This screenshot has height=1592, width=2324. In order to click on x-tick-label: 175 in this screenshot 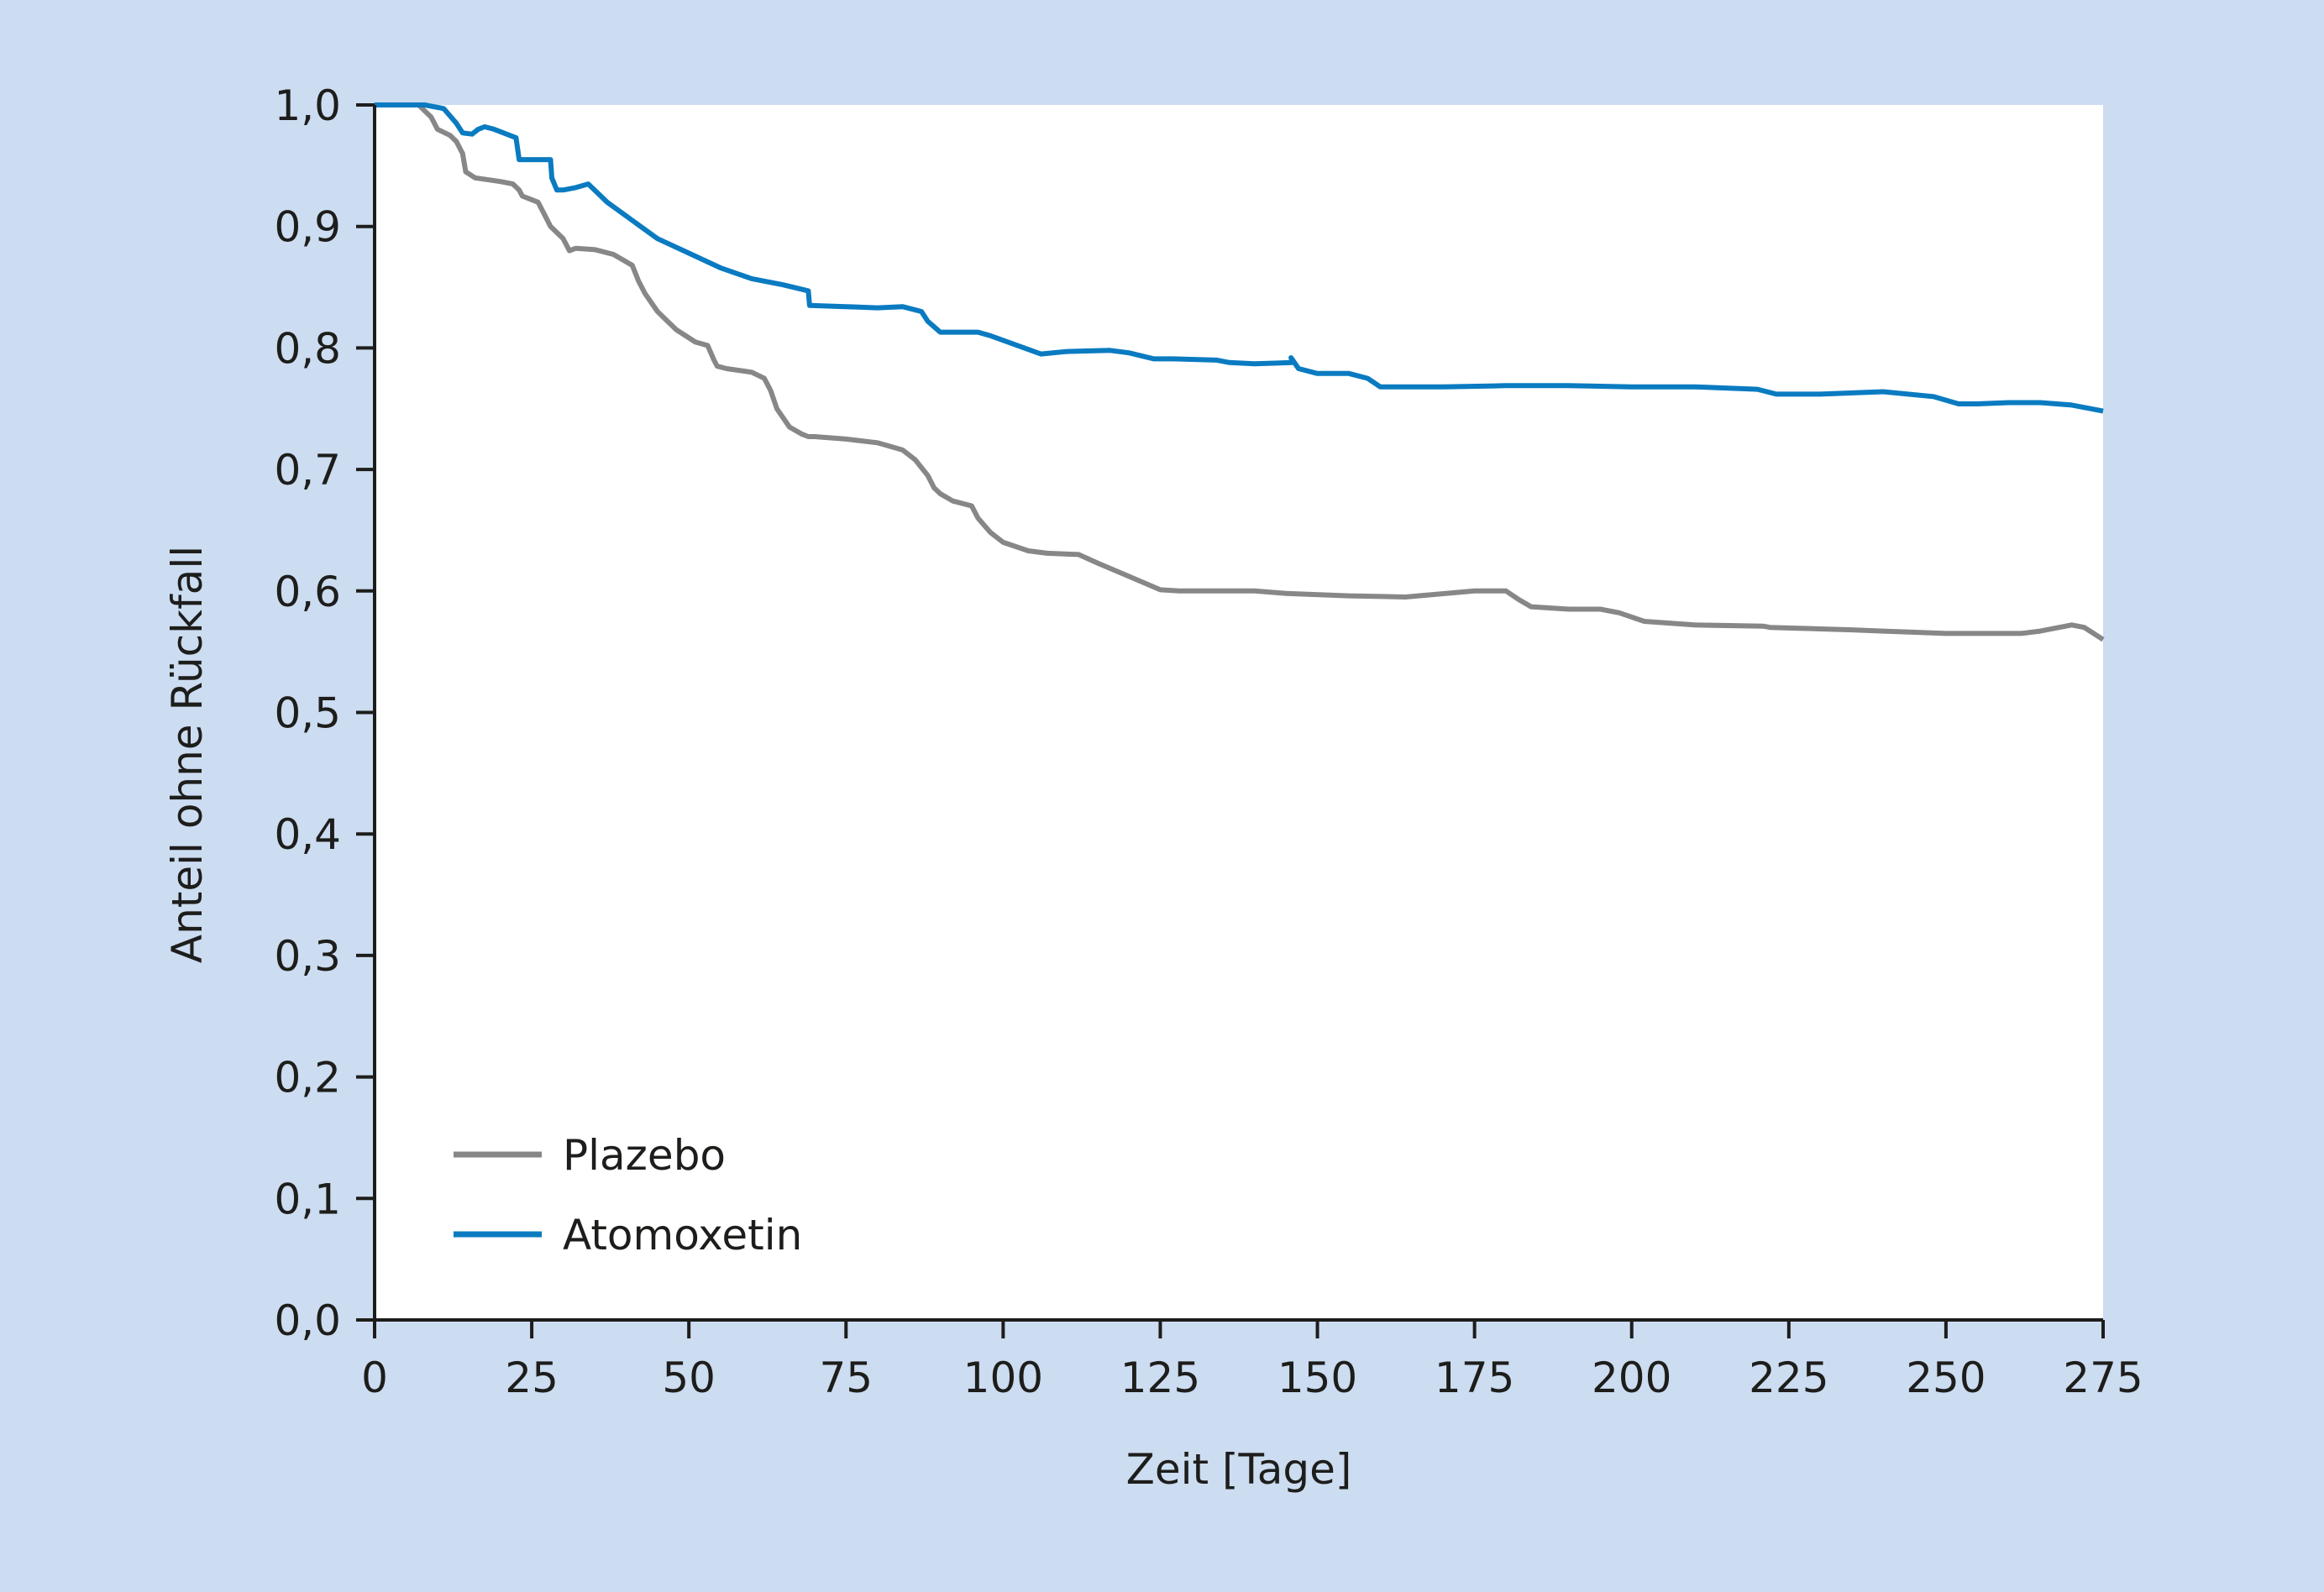, I will do `click(1474, 1378)`.